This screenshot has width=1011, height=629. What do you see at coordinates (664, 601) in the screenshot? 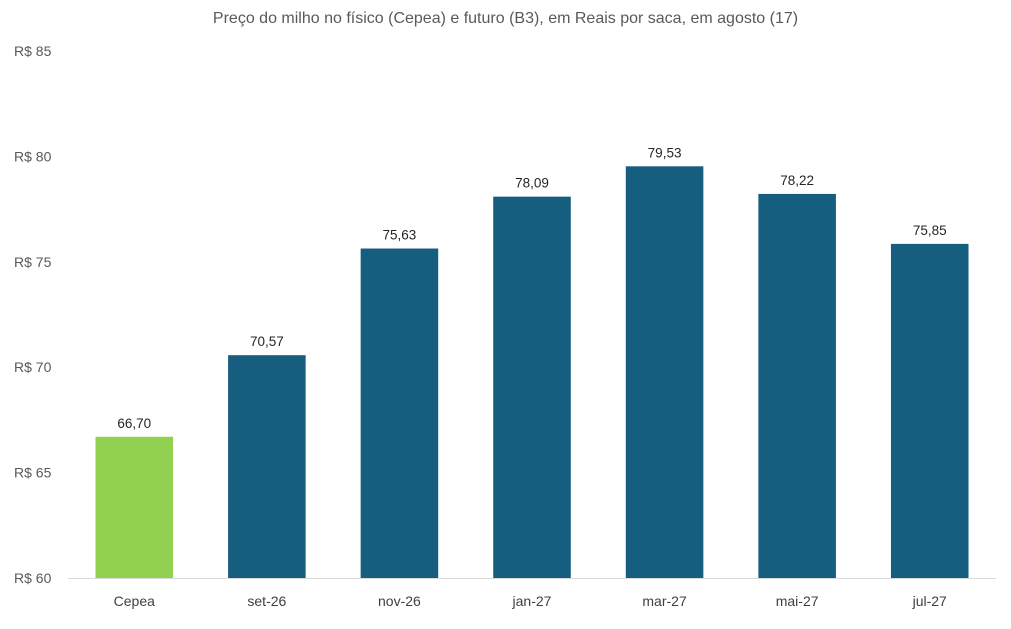
I see `x-tick-label: mar-27` at bounding box center [664, 601].